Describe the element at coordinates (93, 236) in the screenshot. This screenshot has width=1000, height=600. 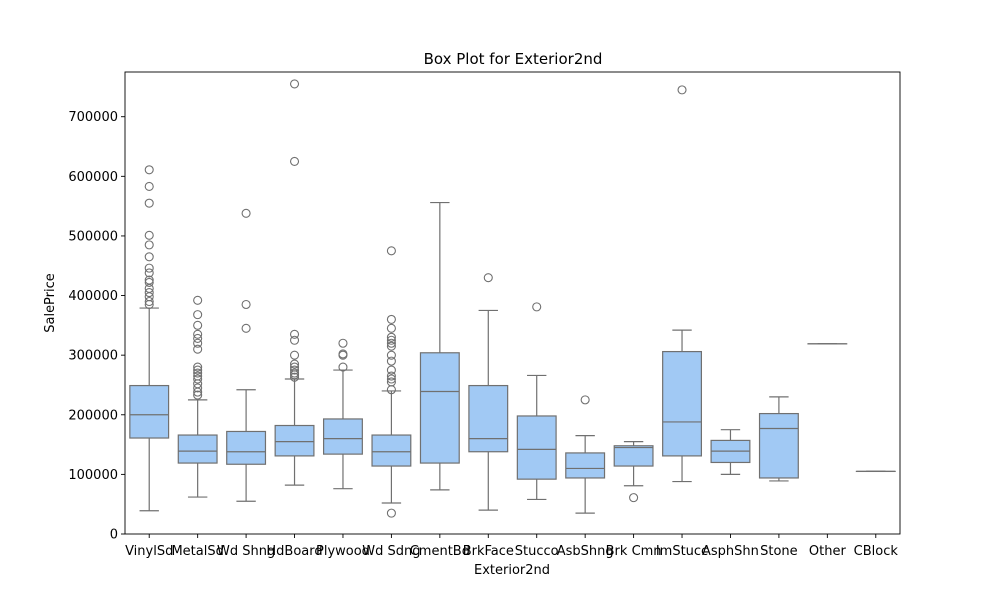
I see `y-tick-label: 500000` at that location.